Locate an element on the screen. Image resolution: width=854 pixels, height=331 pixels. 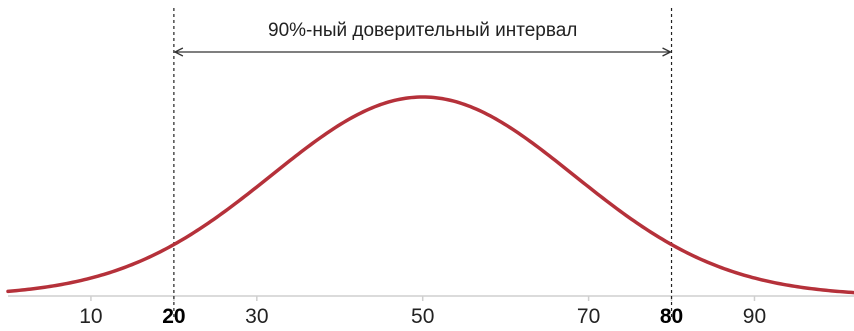
x-tick-label-90: 90 is located at coordinates (754, 316).